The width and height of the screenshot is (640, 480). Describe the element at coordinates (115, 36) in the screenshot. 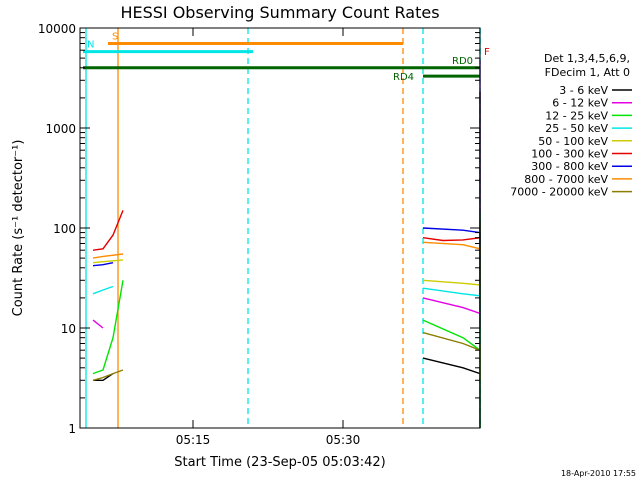

I see `flag-label-s: S` at that location.